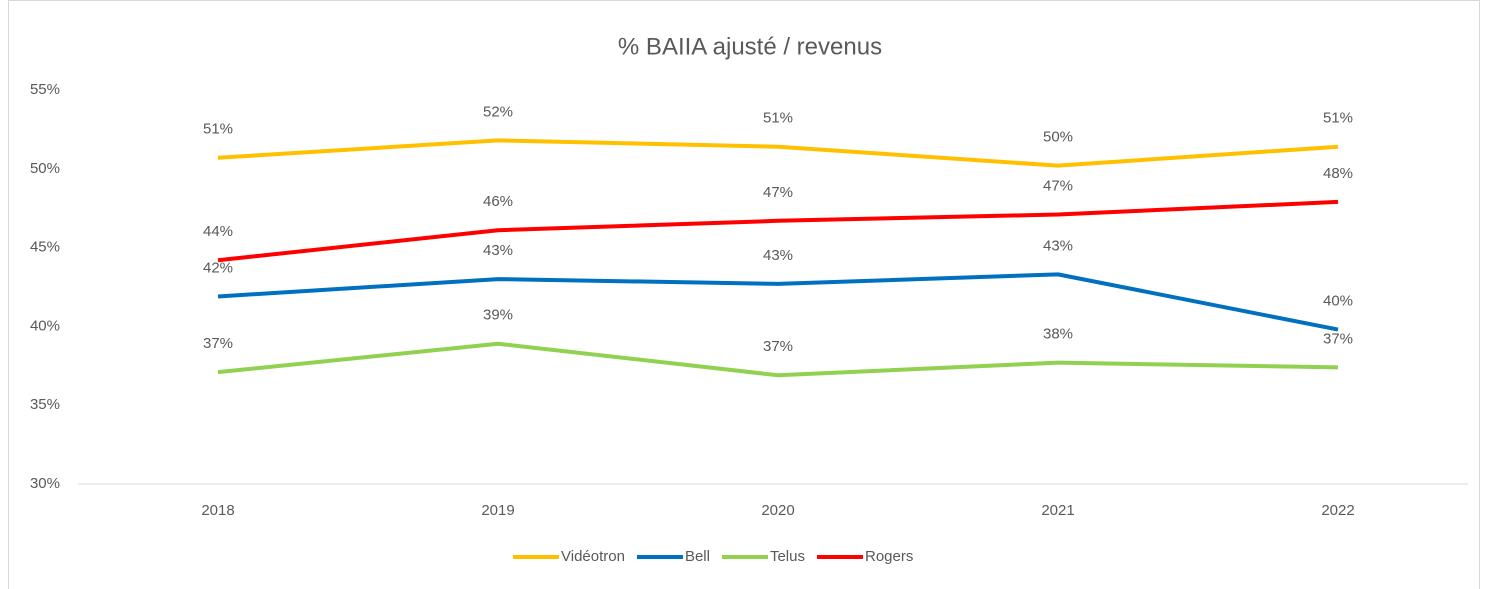 This screenshot has width=1488, height=589. I want to click on legend-label: Vidéotron, so click(593, 556).